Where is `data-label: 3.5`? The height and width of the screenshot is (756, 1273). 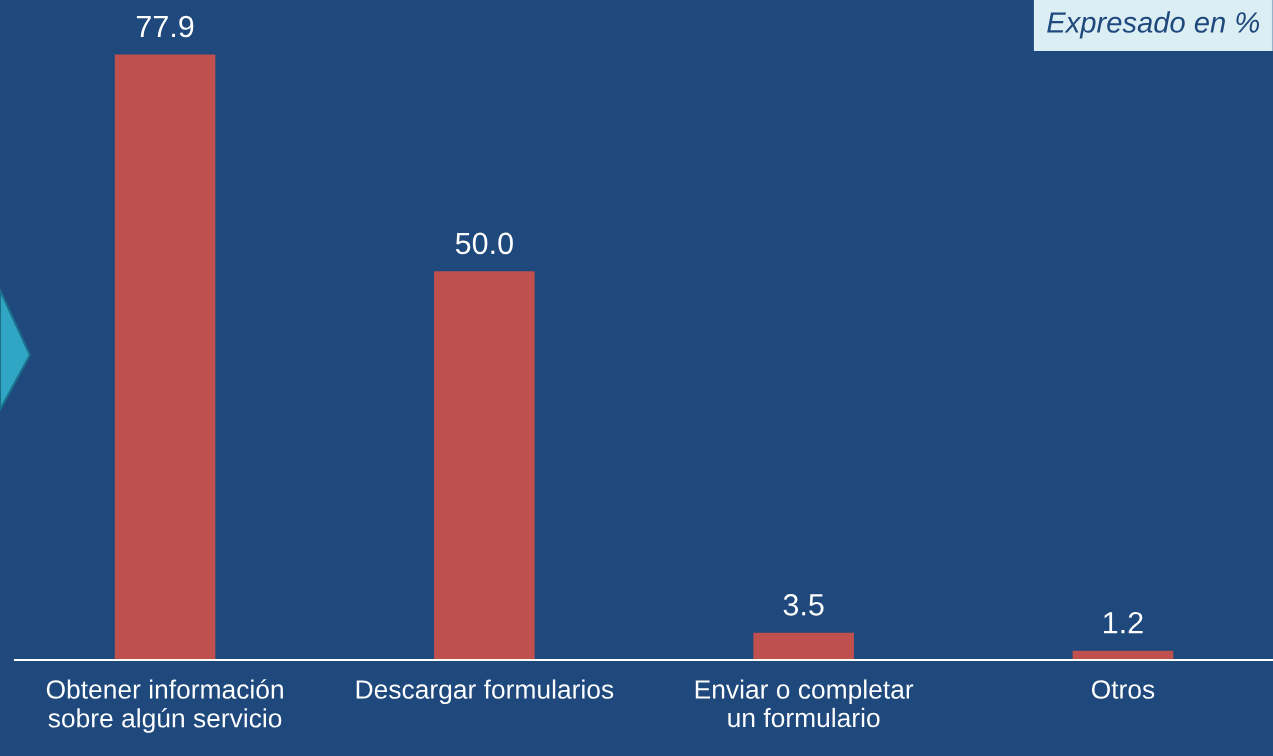
data-label: 3.5 is located at coordinates (803, 605).